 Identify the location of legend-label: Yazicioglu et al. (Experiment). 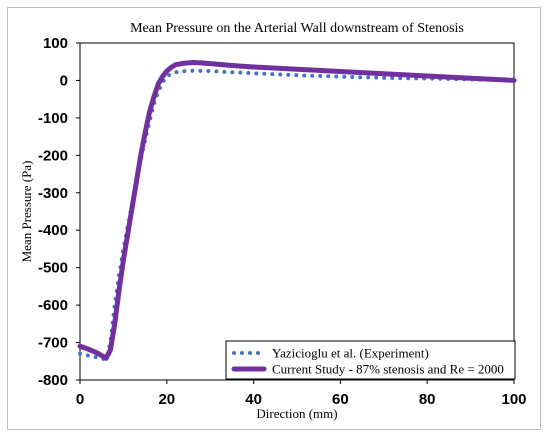
(350, 353).